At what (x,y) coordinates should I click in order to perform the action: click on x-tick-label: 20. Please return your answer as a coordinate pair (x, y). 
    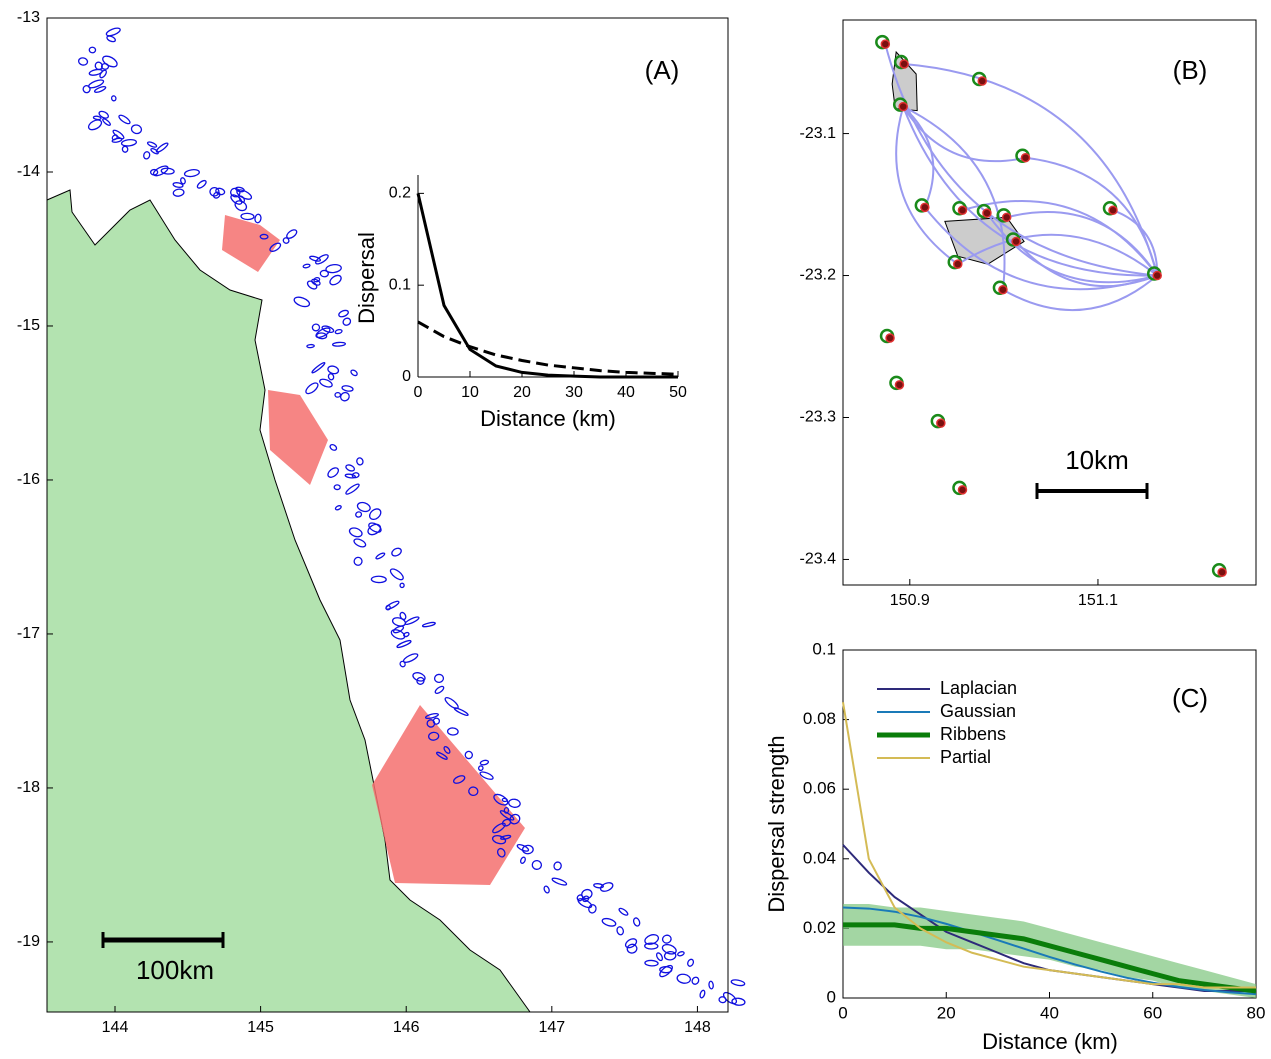
    Looking at the image, I should click on (522, 392).